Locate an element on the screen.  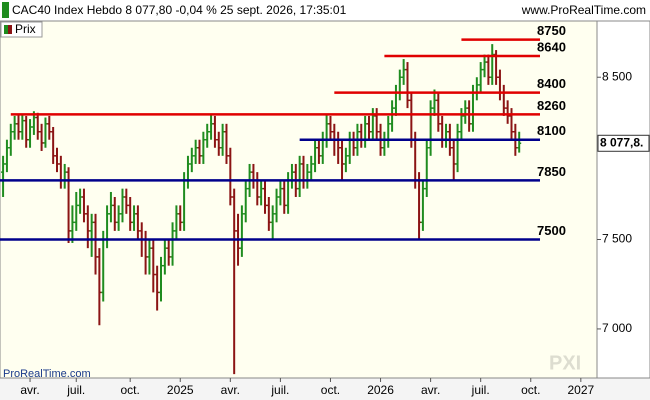
level-label: 7850 is located at coordinates (551, 171).